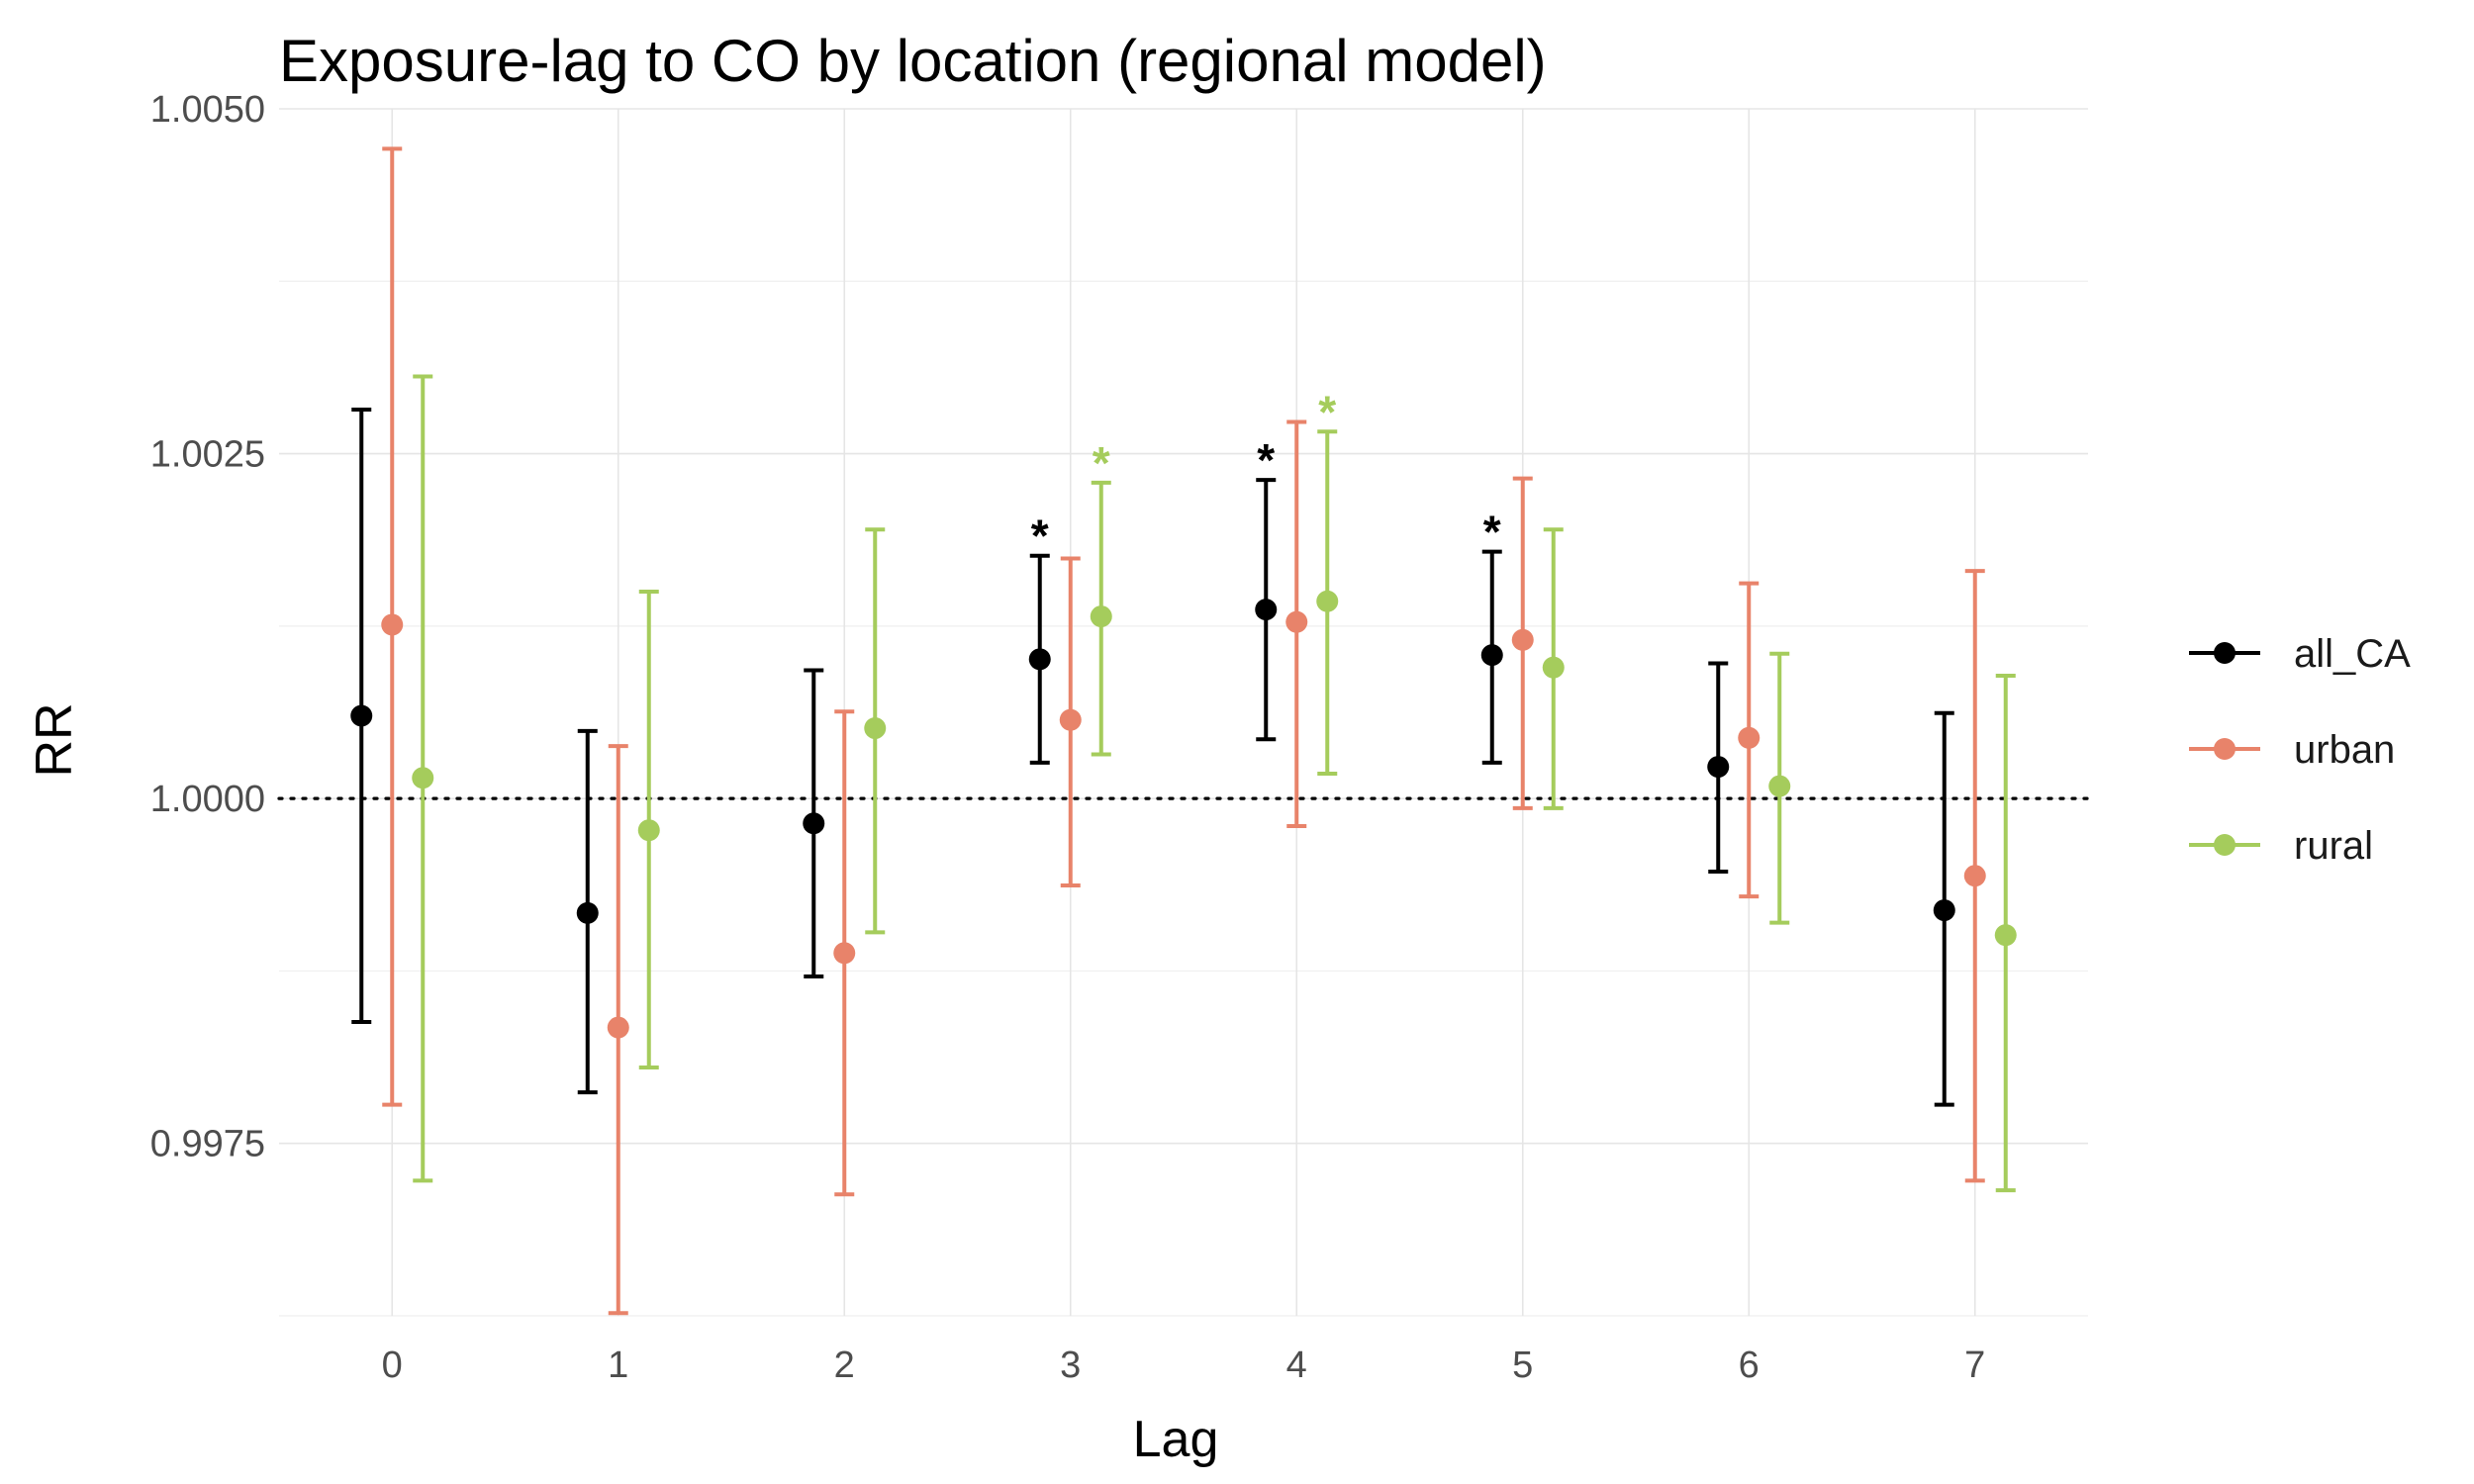 This screenshot has height=1484, width=2474. I want to click on x-tick-label: 6, so click(1750, 1365).